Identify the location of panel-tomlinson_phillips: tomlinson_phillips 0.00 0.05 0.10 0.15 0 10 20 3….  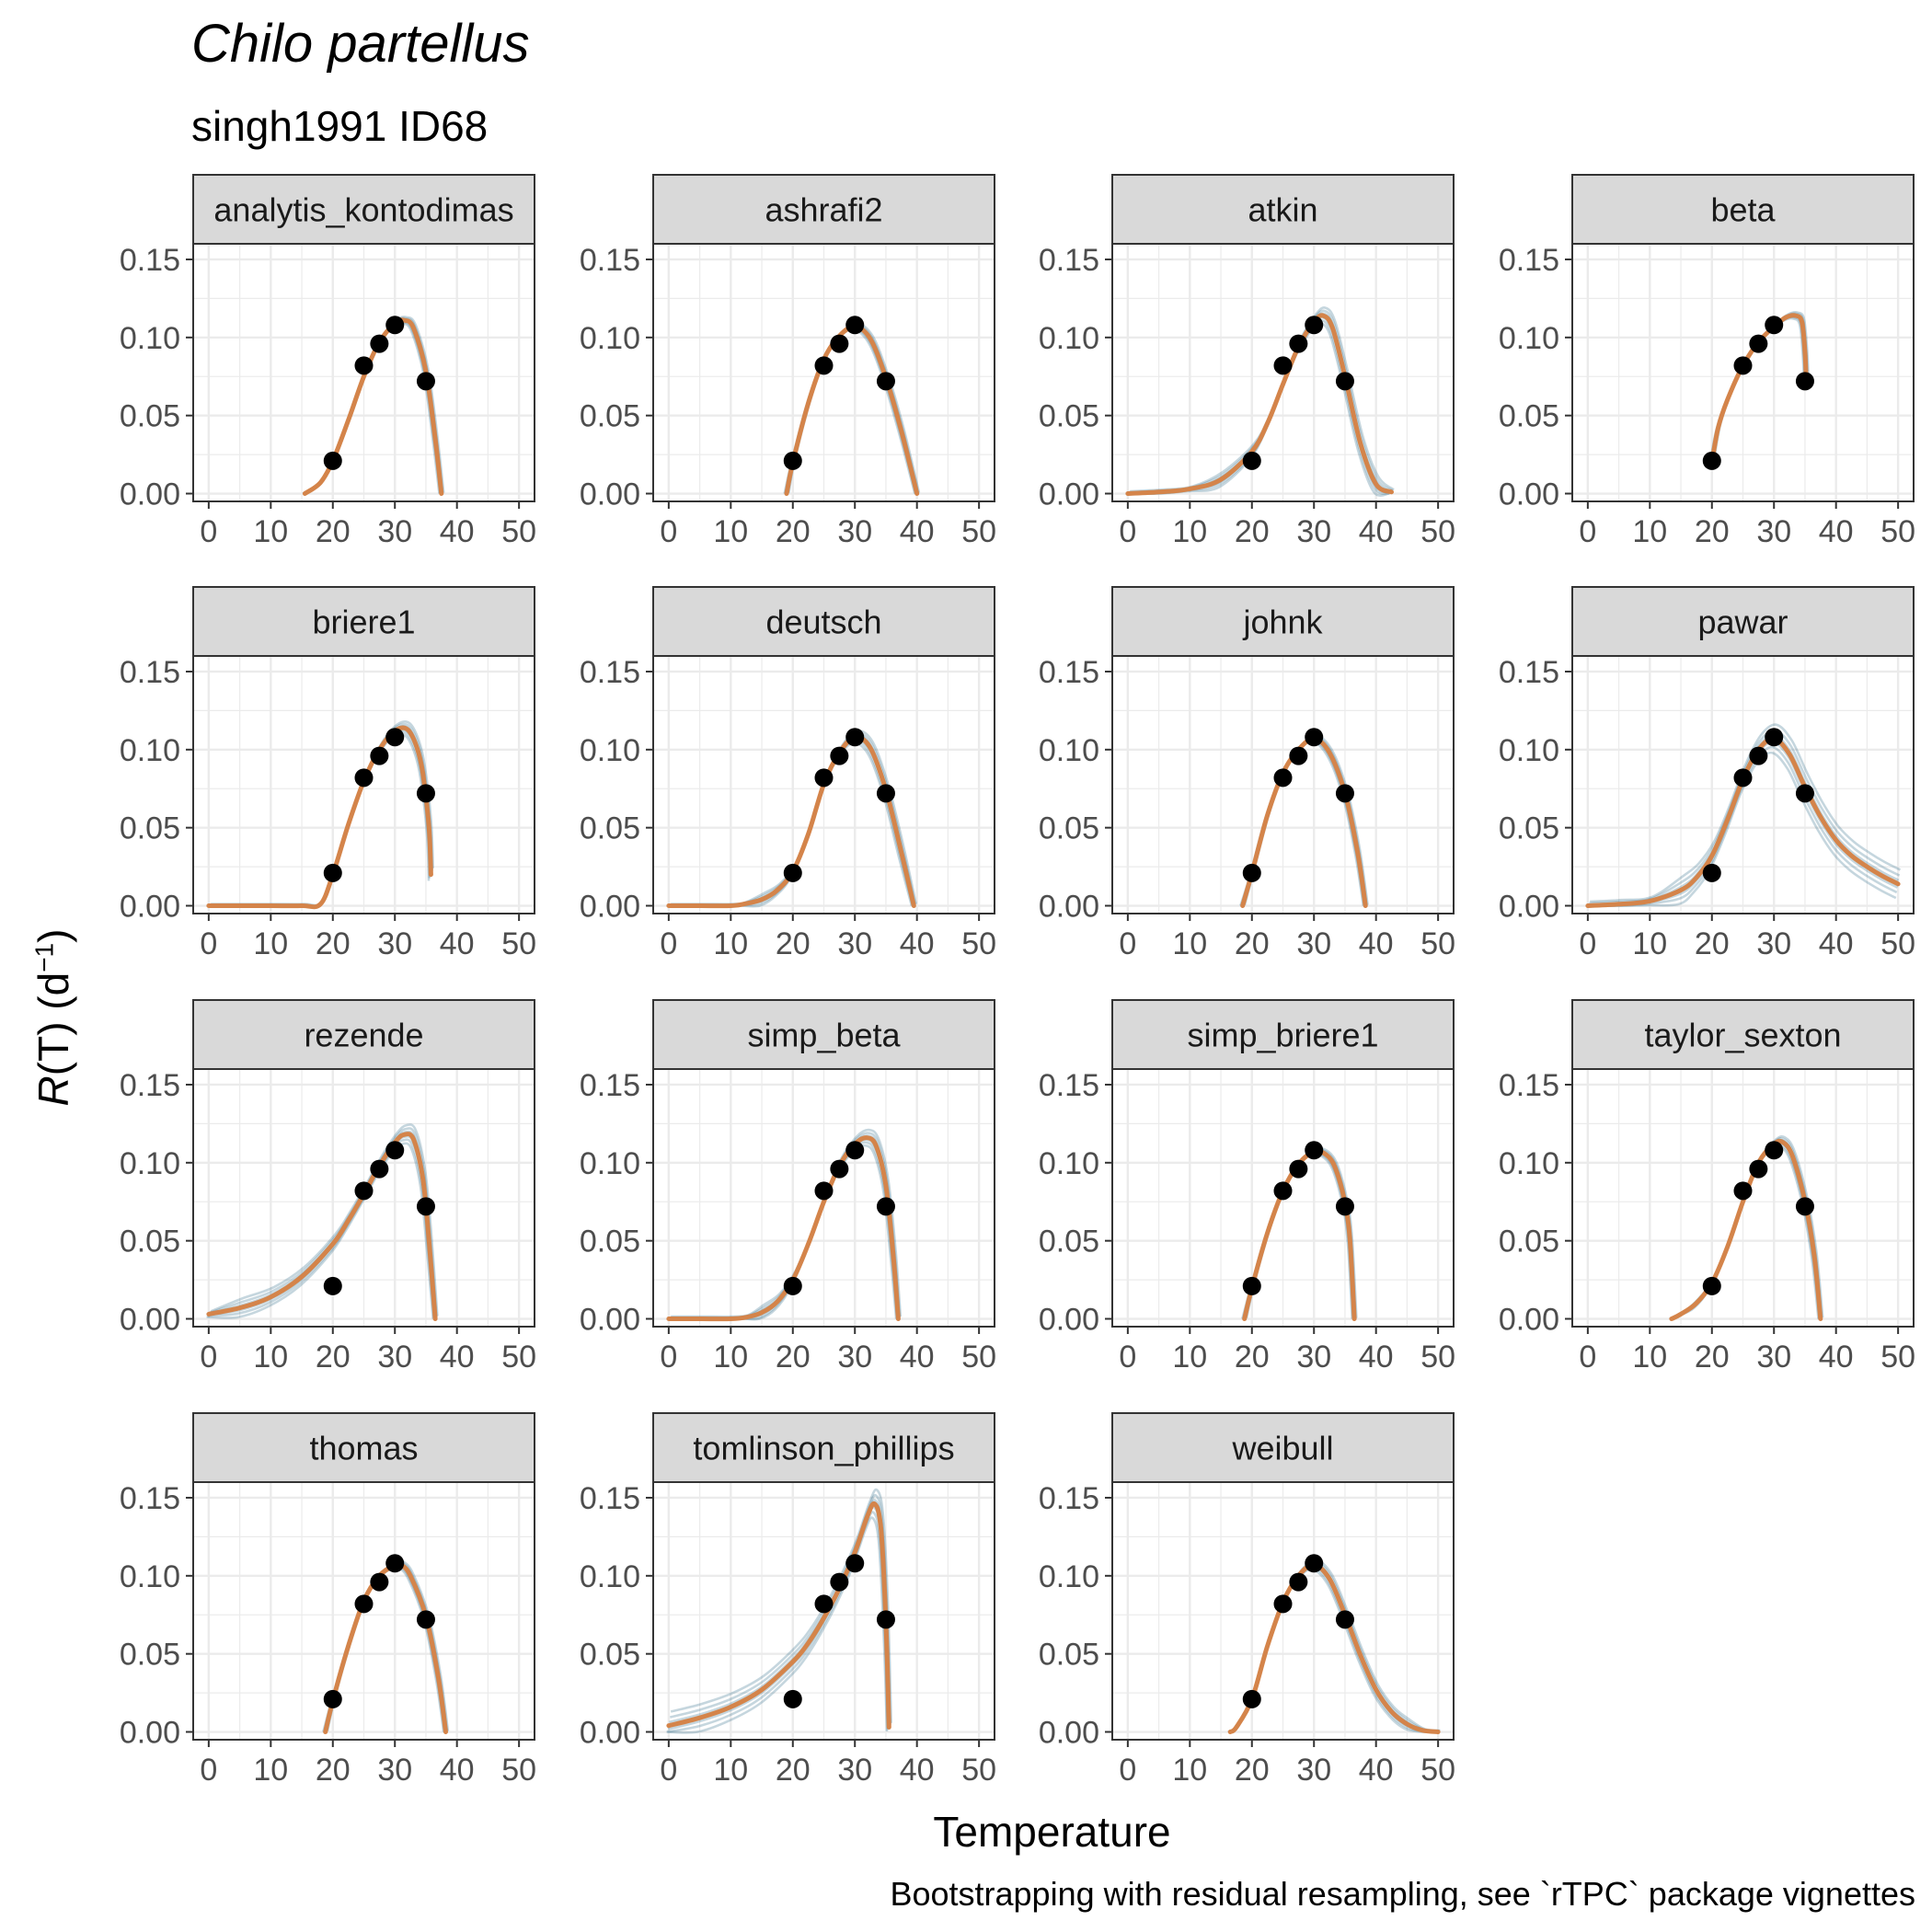
(788, 1600).